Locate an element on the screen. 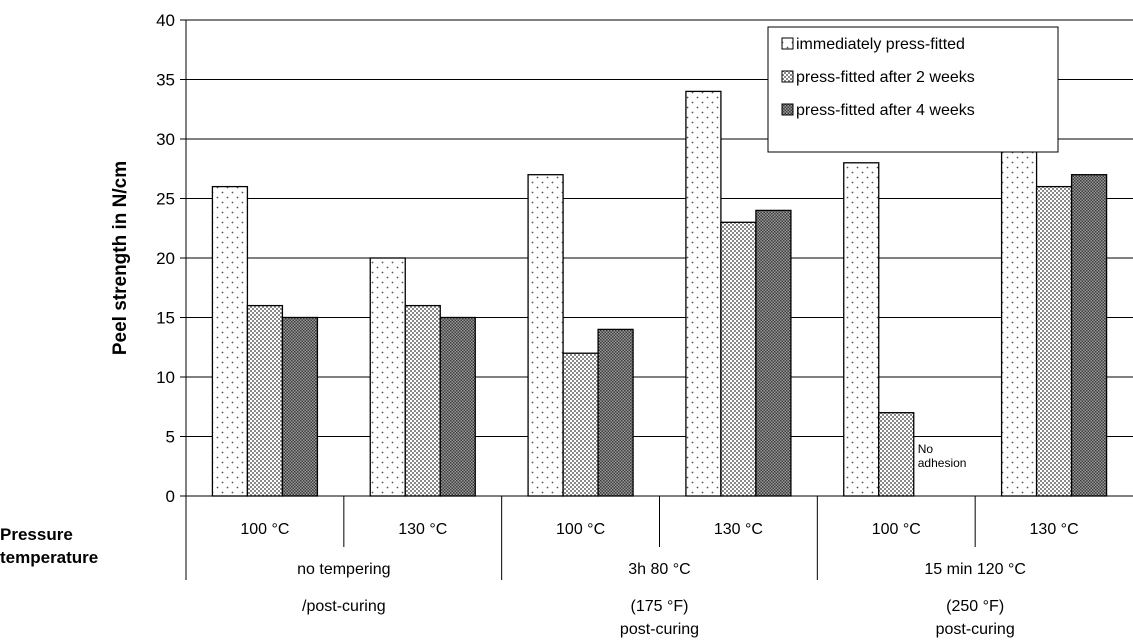 This screenshot has height=642, width=1133. y-axis-title: Peel strength in N/cm is located at coordinates (120, 258).